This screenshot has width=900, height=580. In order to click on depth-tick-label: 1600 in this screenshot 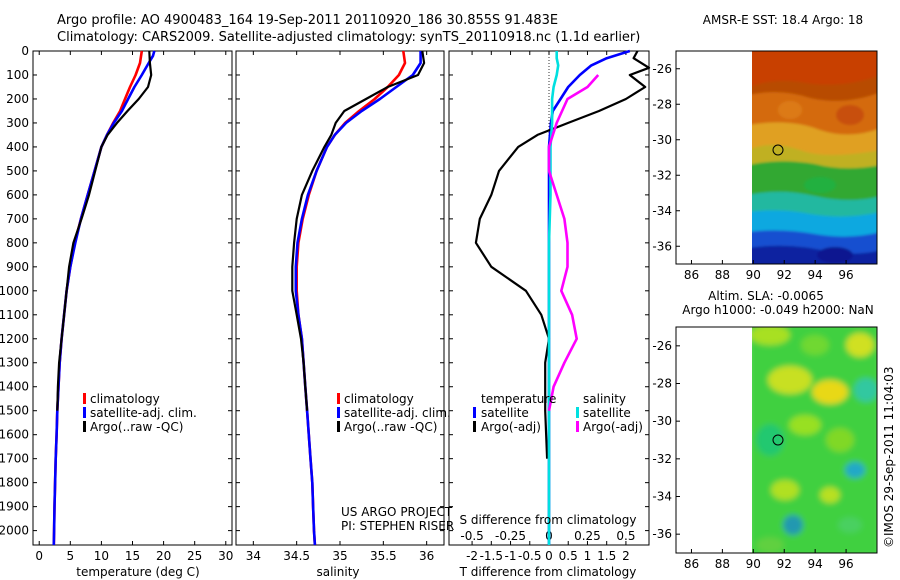, I will do `click(14, 435)`.